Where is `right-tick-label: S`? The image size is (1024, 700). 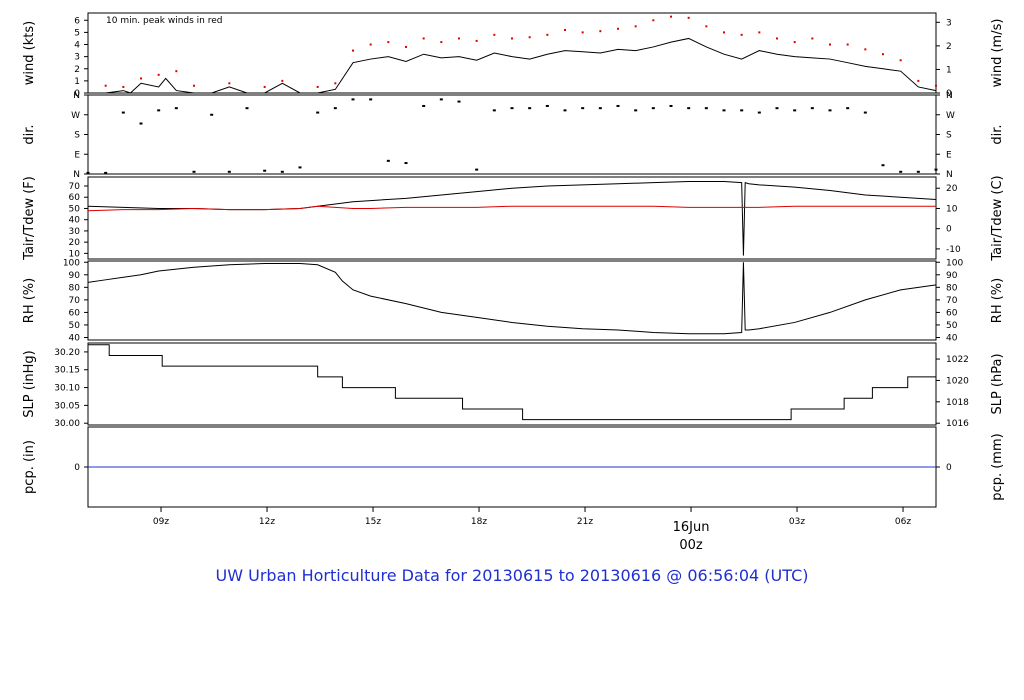 right-tick-label: S is located at coordinates (949, 136).